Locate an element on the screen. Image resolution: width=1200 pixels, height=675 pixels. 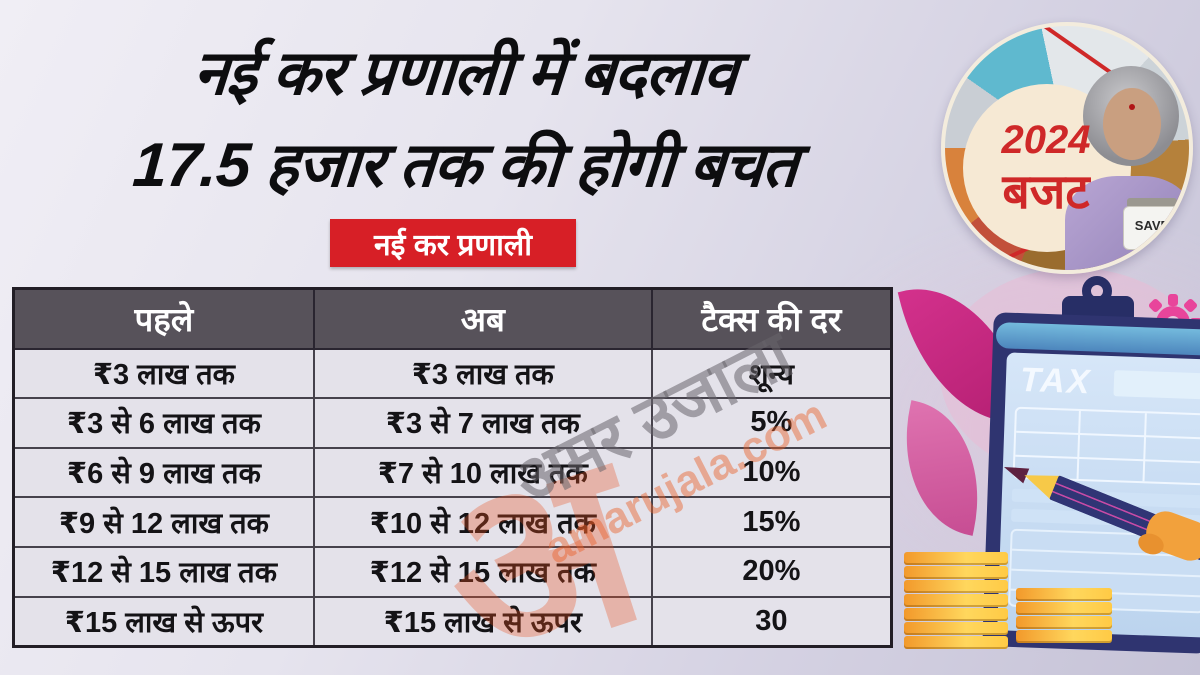
portrait-bindi is located at coordinates (1132, 107).